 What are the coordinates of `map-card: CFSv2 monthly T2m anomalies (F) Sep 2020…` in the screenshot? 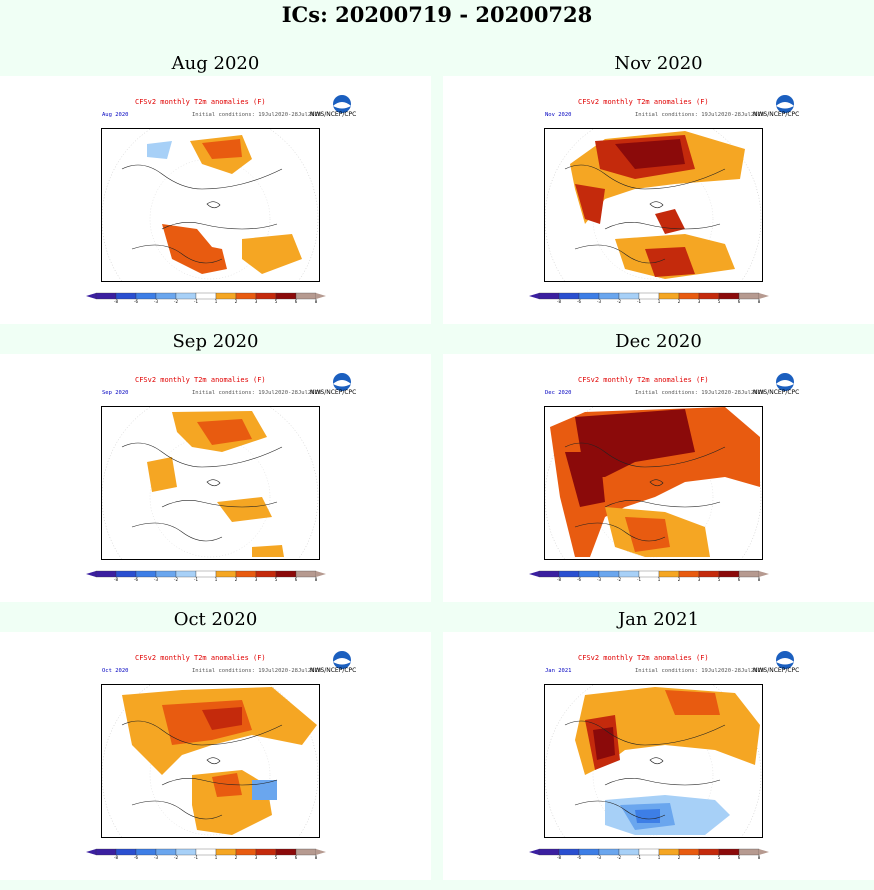 It's located at (215, 478).